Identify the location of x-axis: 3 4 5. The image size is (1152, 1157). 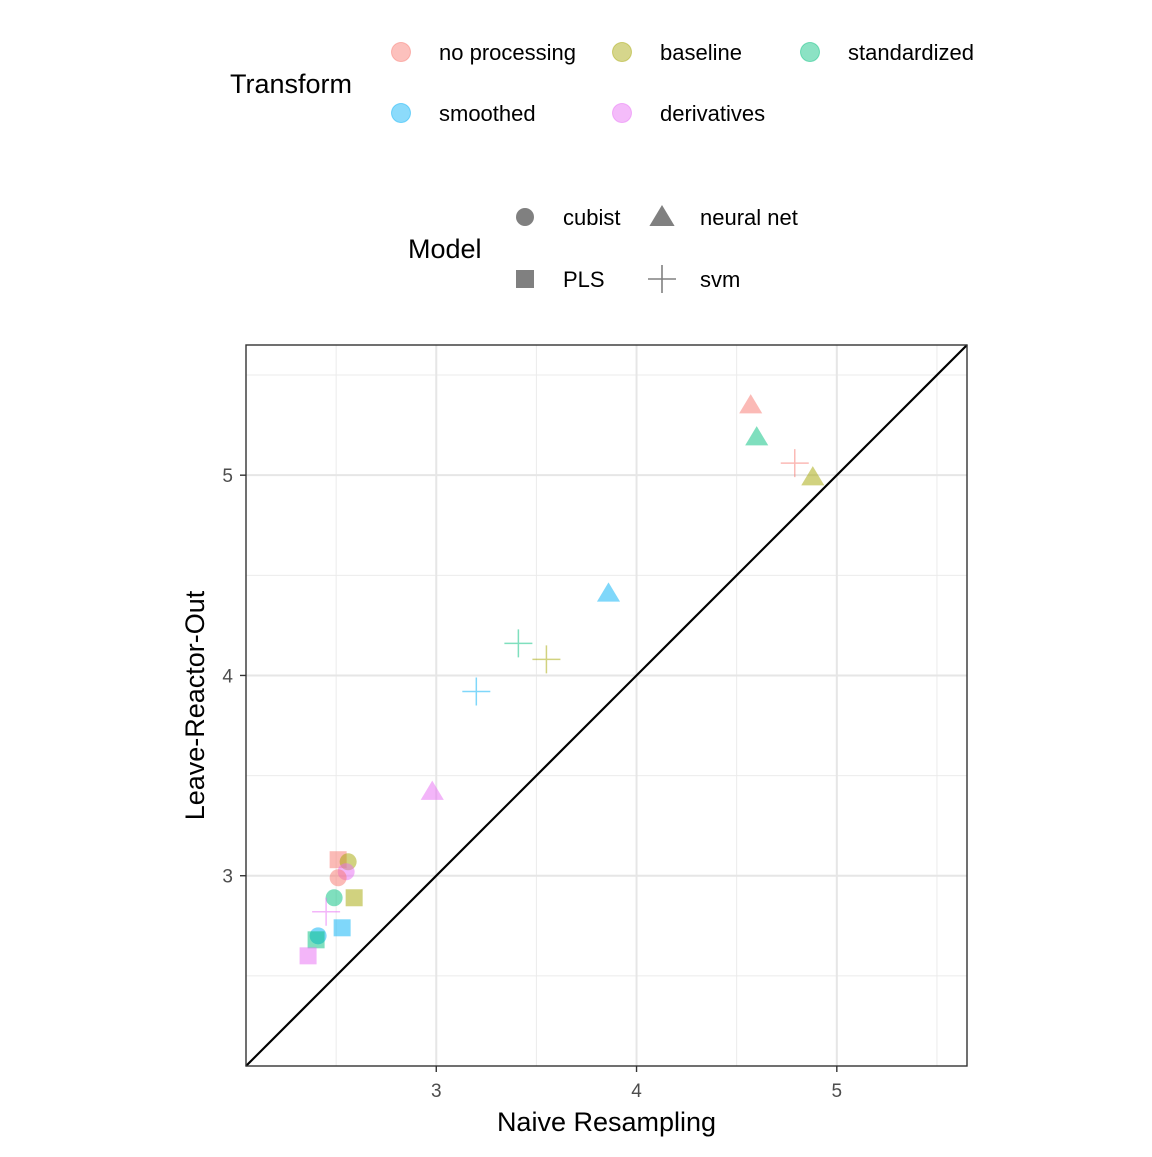
(636, 1084).